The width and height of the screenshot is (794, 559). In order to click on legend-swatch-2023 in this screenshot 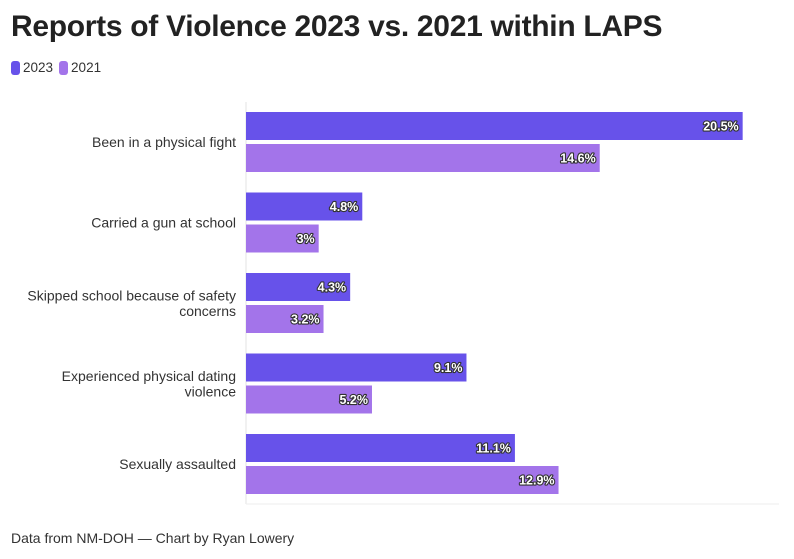, I will do `click(15, 67)`.